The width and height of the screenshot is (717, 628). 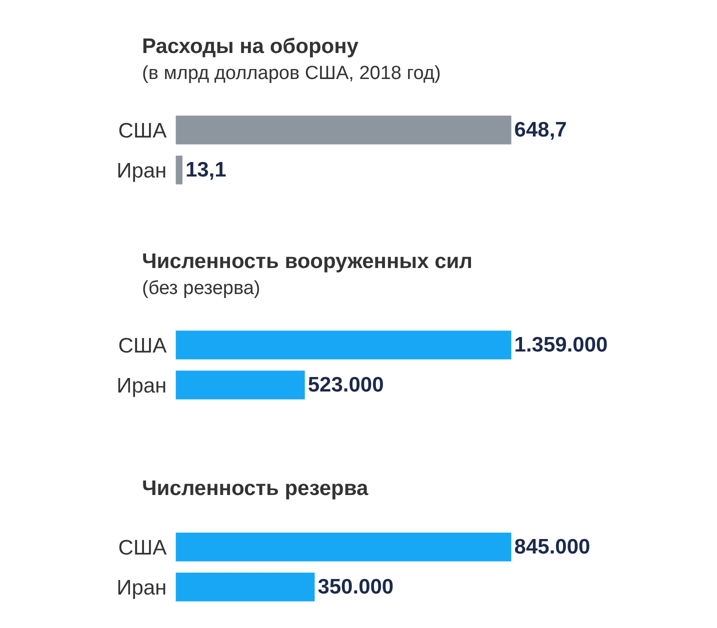 I want to click on data-label: 845.000, so click(x=552, y=547).